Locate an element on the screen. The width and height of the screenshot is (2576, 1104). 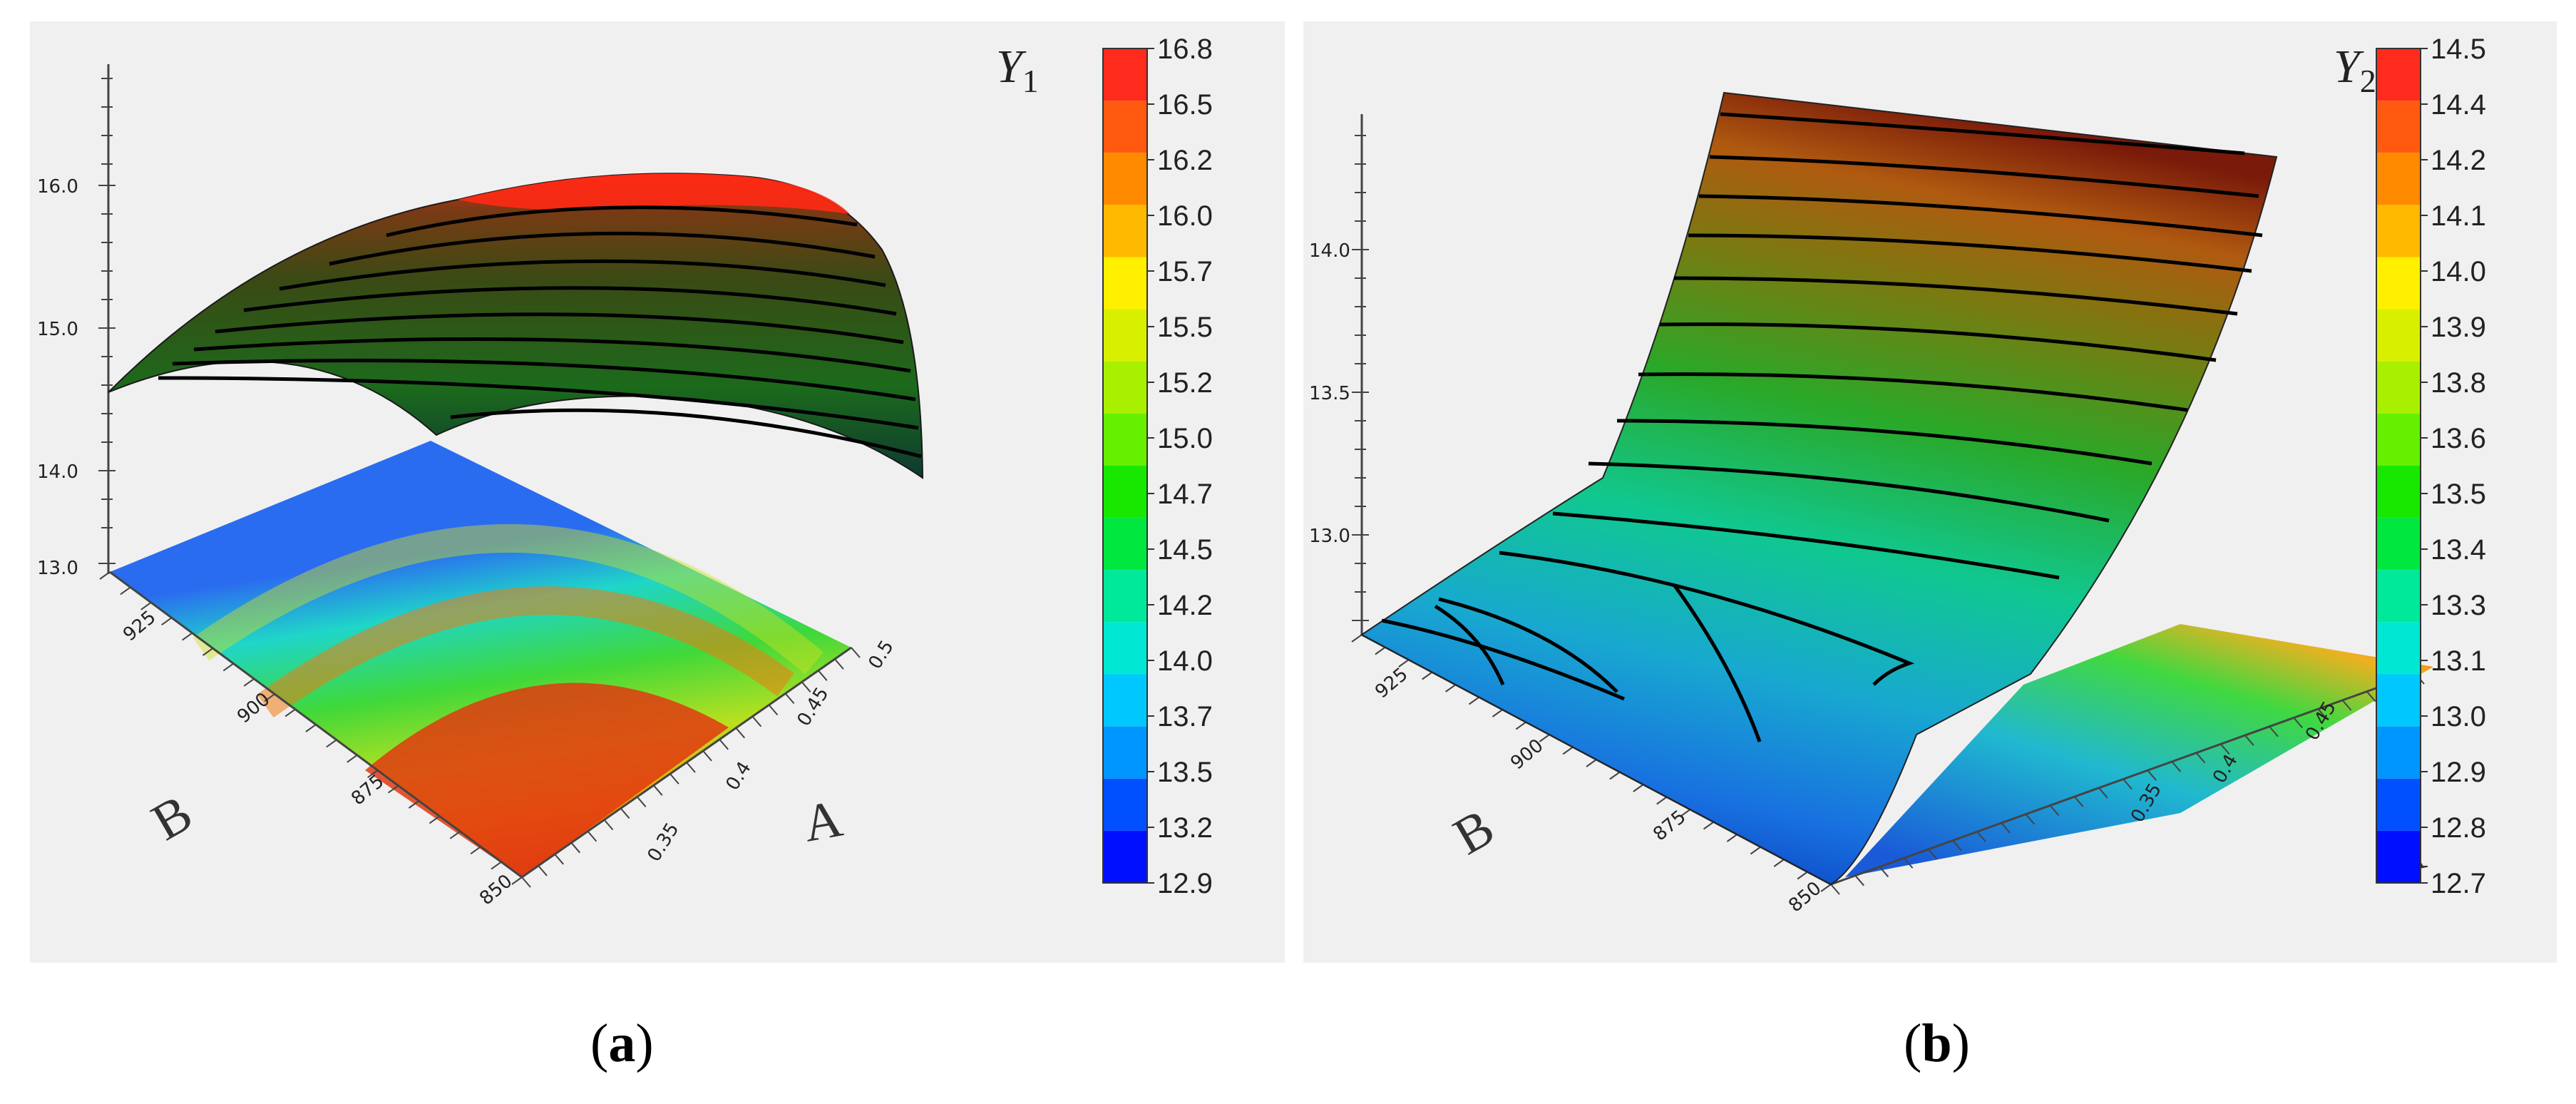
colorbar-tick-label: 12.7 is located at coordinates (2458, 883).